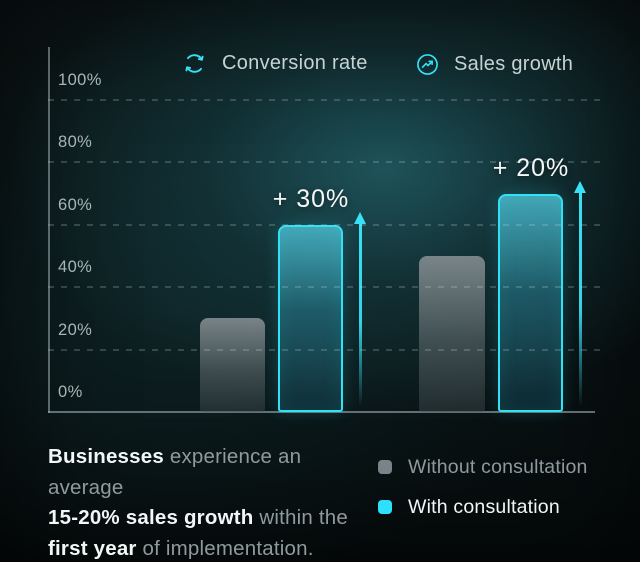  Describe the element at coordinates (530, 302) in the screenshot. I see `bar-sales-with-consultation` at that location.